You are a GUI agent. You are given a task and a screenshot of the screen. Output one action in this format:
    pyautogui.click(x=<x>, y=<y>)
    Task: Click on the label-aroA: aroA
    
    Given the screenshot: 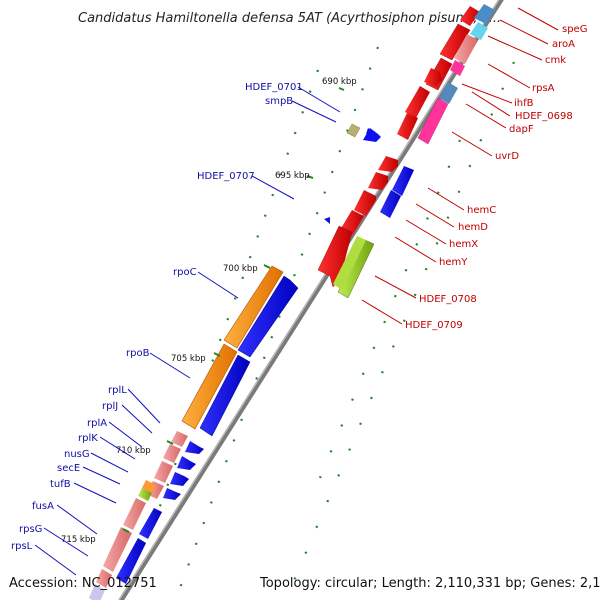 What is the action you would take?
    pyautogui.click(x=563, y=44)
    